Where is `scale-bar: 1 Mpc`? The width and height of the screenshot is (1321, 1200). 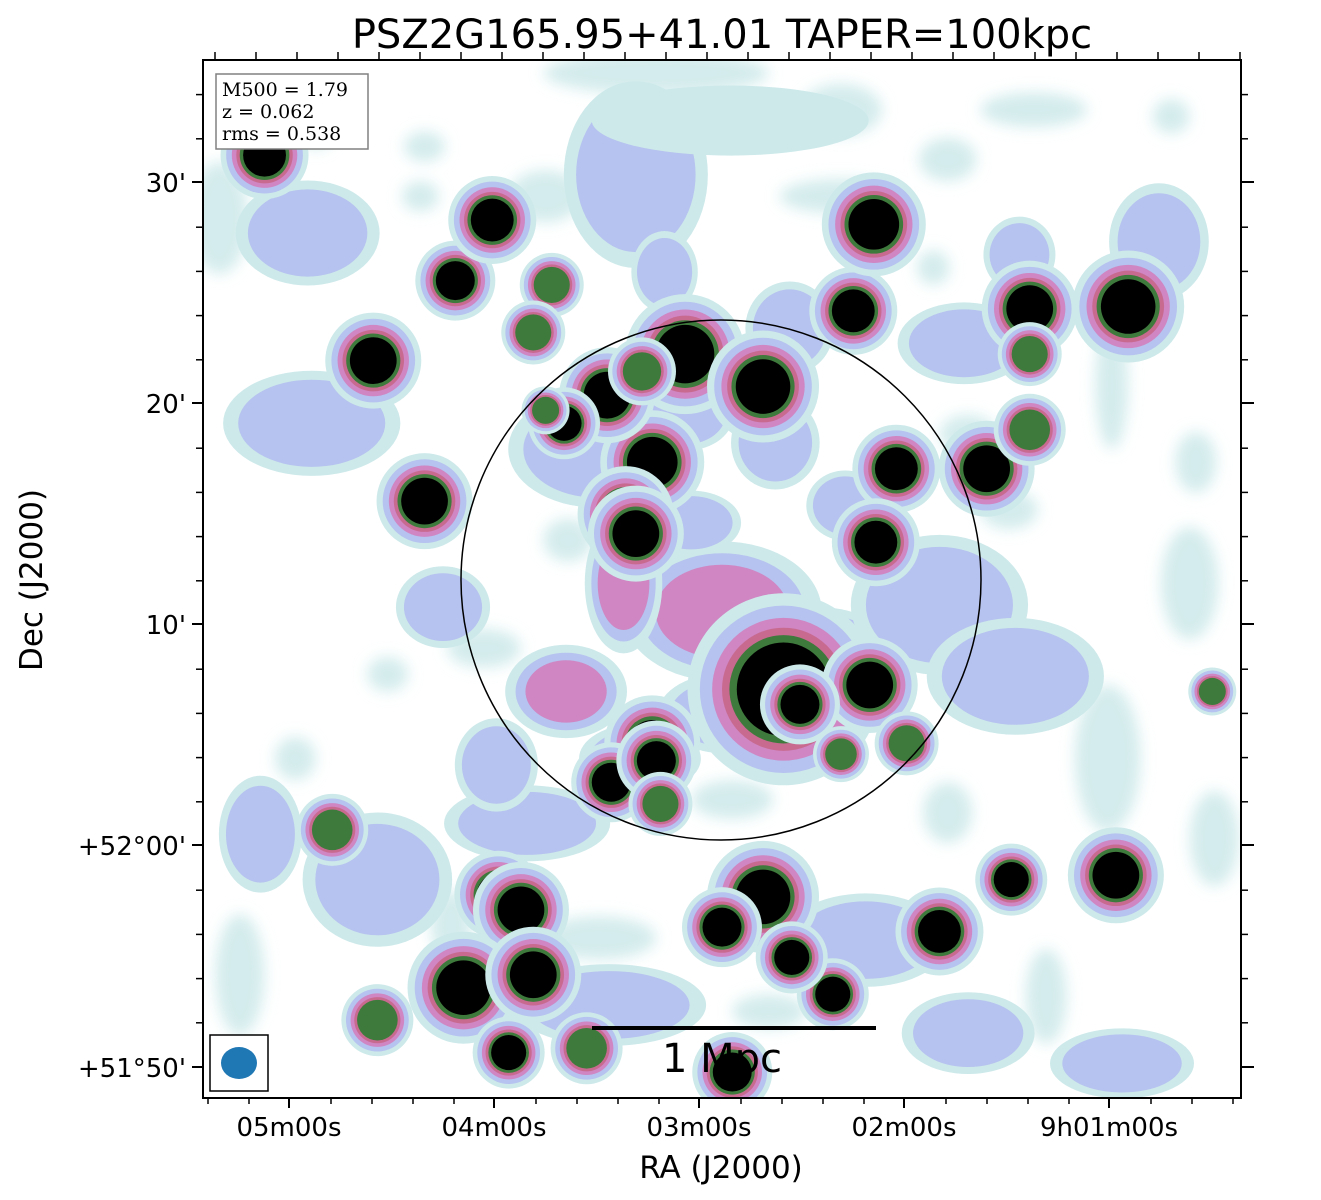 scale-bar: 1 Mpc is located at coordinates (734, 1054).